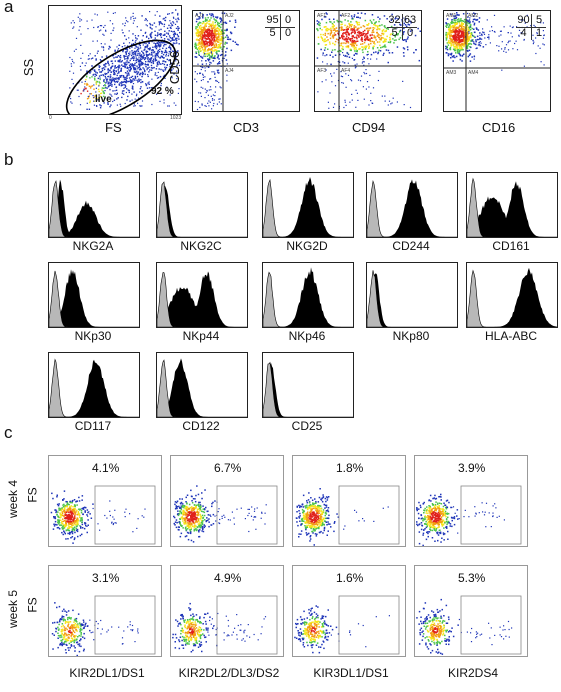  Describe the element at coordinates (175, 67) in the screenshot. I see `quad-plot-1-ylabel: CD56` at that location.